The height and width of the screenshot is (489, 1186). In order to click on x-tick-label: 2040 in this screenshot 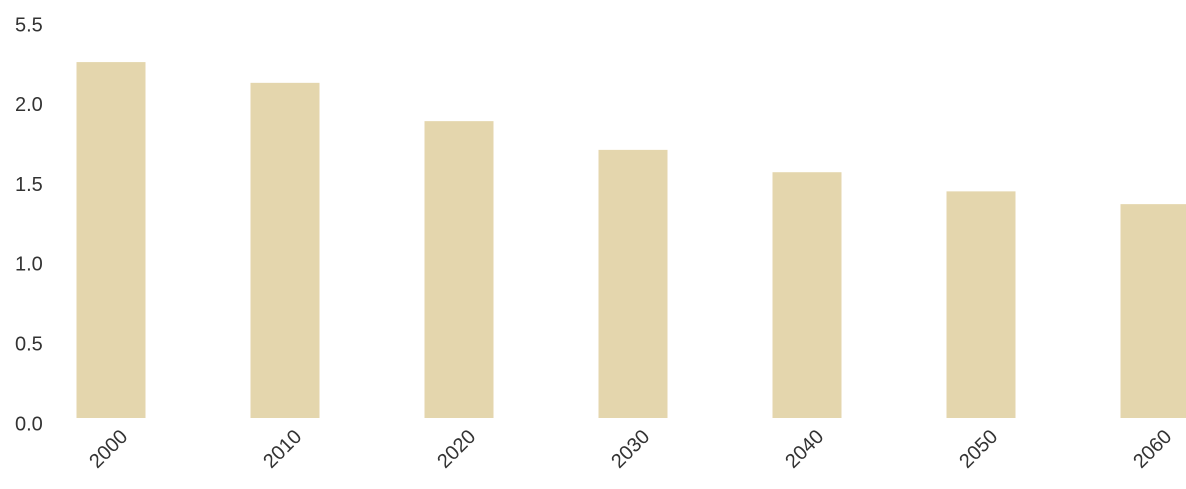, I will do `click(804, 449)`.